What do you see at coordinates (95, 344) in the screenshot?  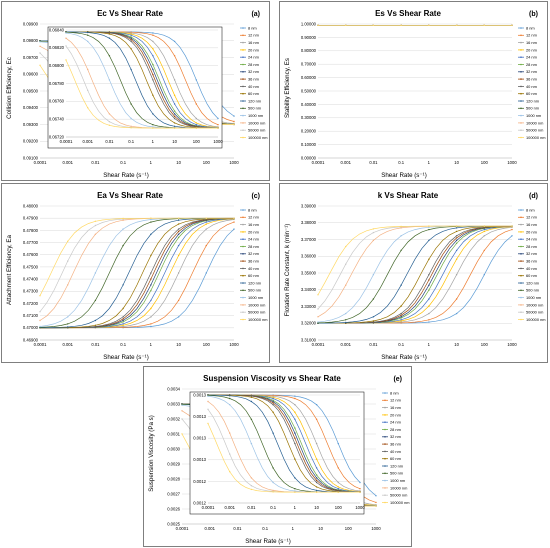 I see `x-tick-label: 0.01` at bounding box center [95, 344].